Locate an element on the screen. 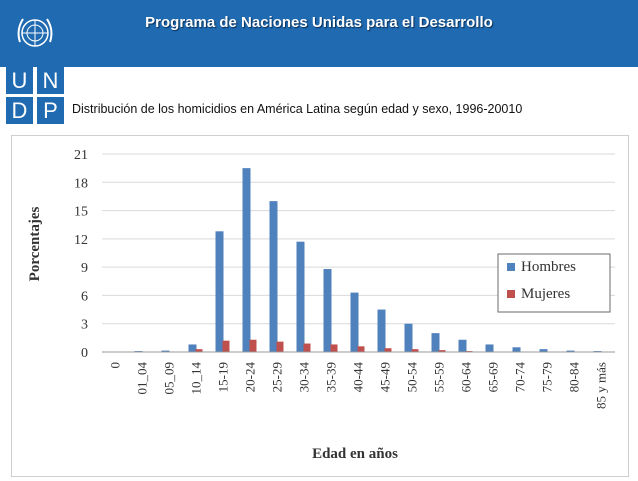 This screenshot has width=638, height=481. logo-letter-n: N is located at coordinates (50, 80).